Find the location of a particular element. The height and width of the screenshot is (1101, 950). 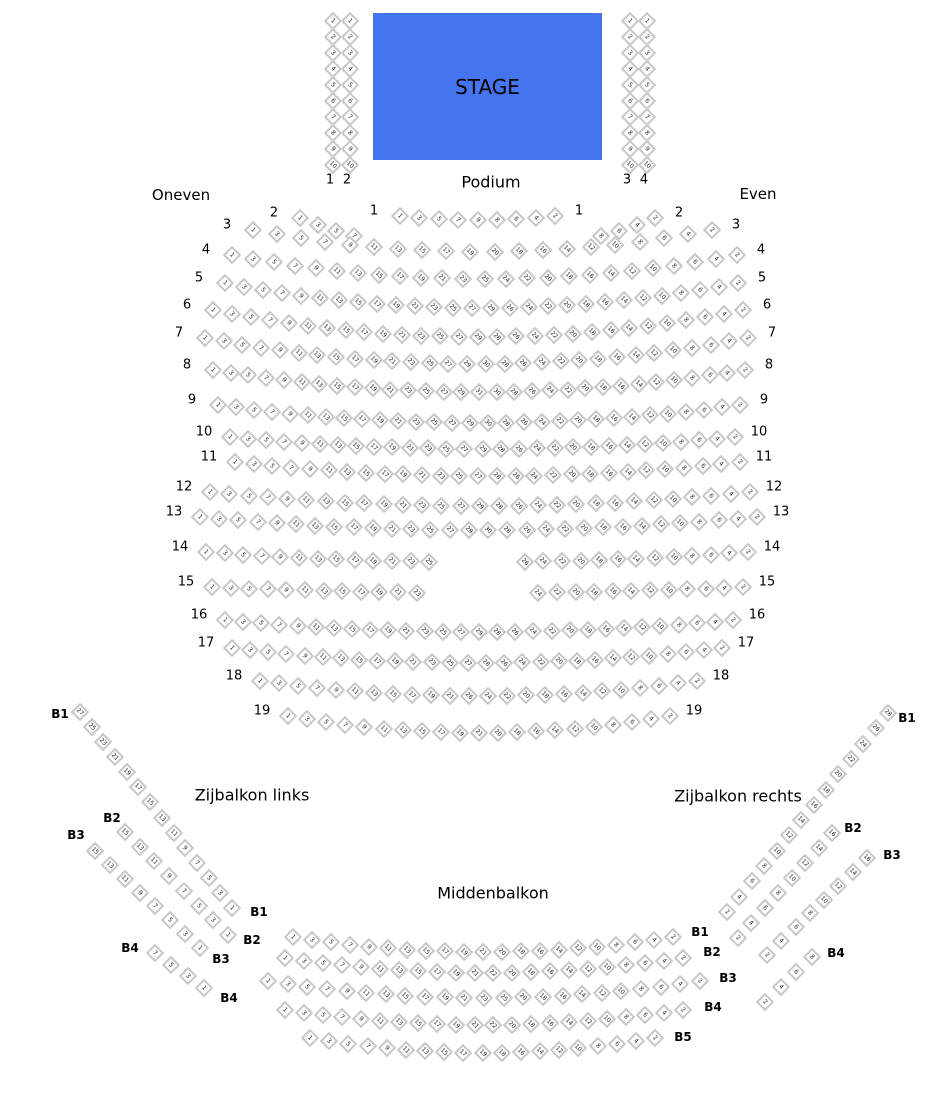

middle-balcony-seat: 9 is located at coordinates (360, 967).